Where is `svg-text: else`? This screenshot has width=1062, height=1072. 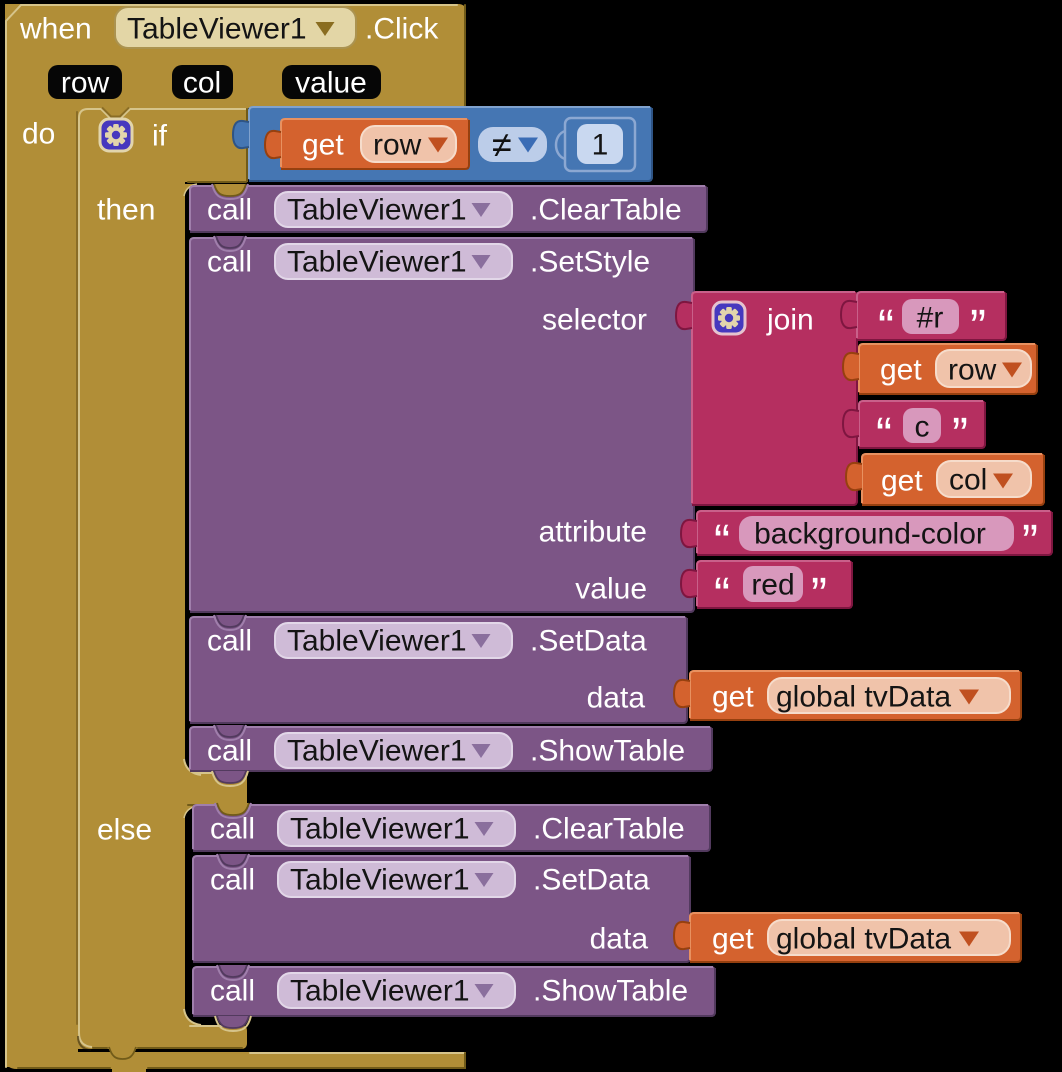
svg-text: else is located at coordinates (124, 830).